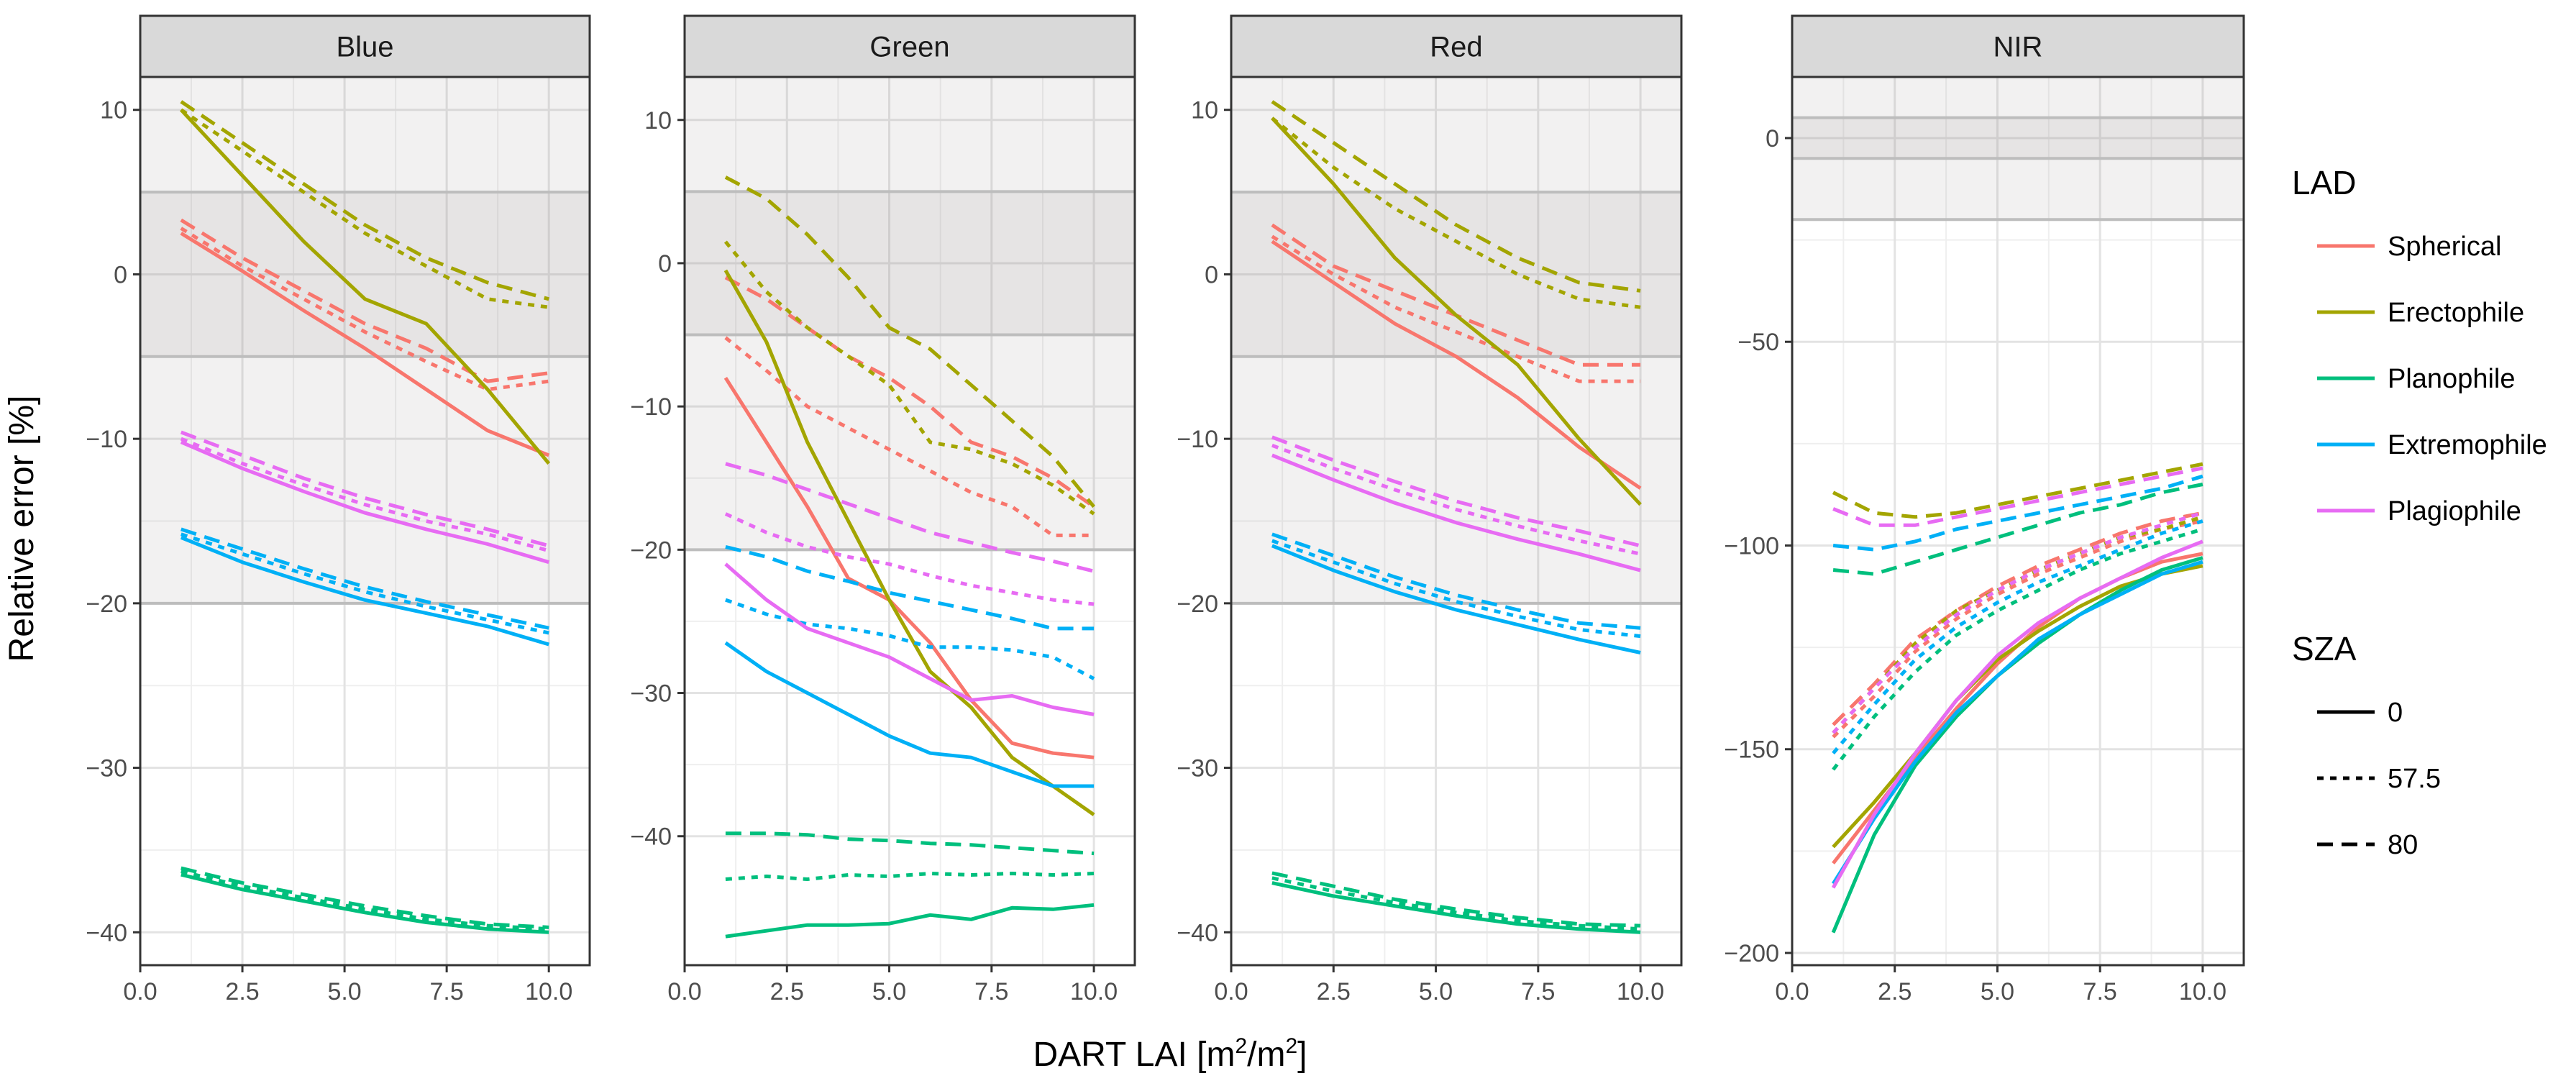  Describe the element at coordinates (2360, 713) in the screenshot. I see `legend-item-sza-0: 0` at that location.